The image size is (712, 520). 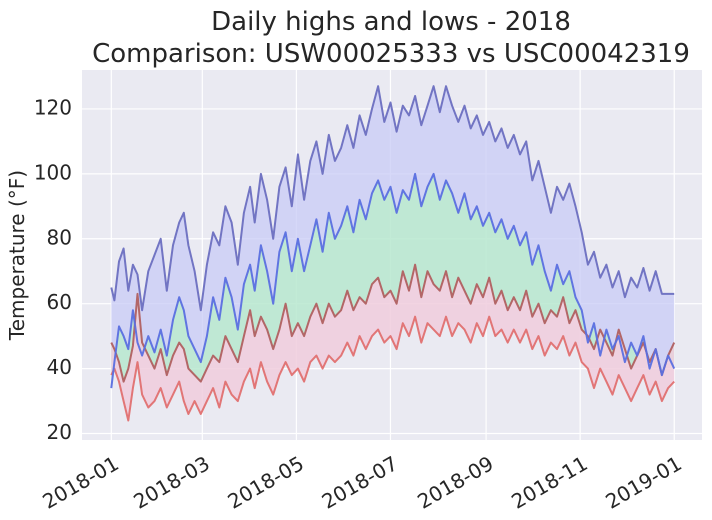 What do you see at coordinates (59, 367) in the screenshot?
I see `y-tick-label: 40` at bounding box center [59, 367].